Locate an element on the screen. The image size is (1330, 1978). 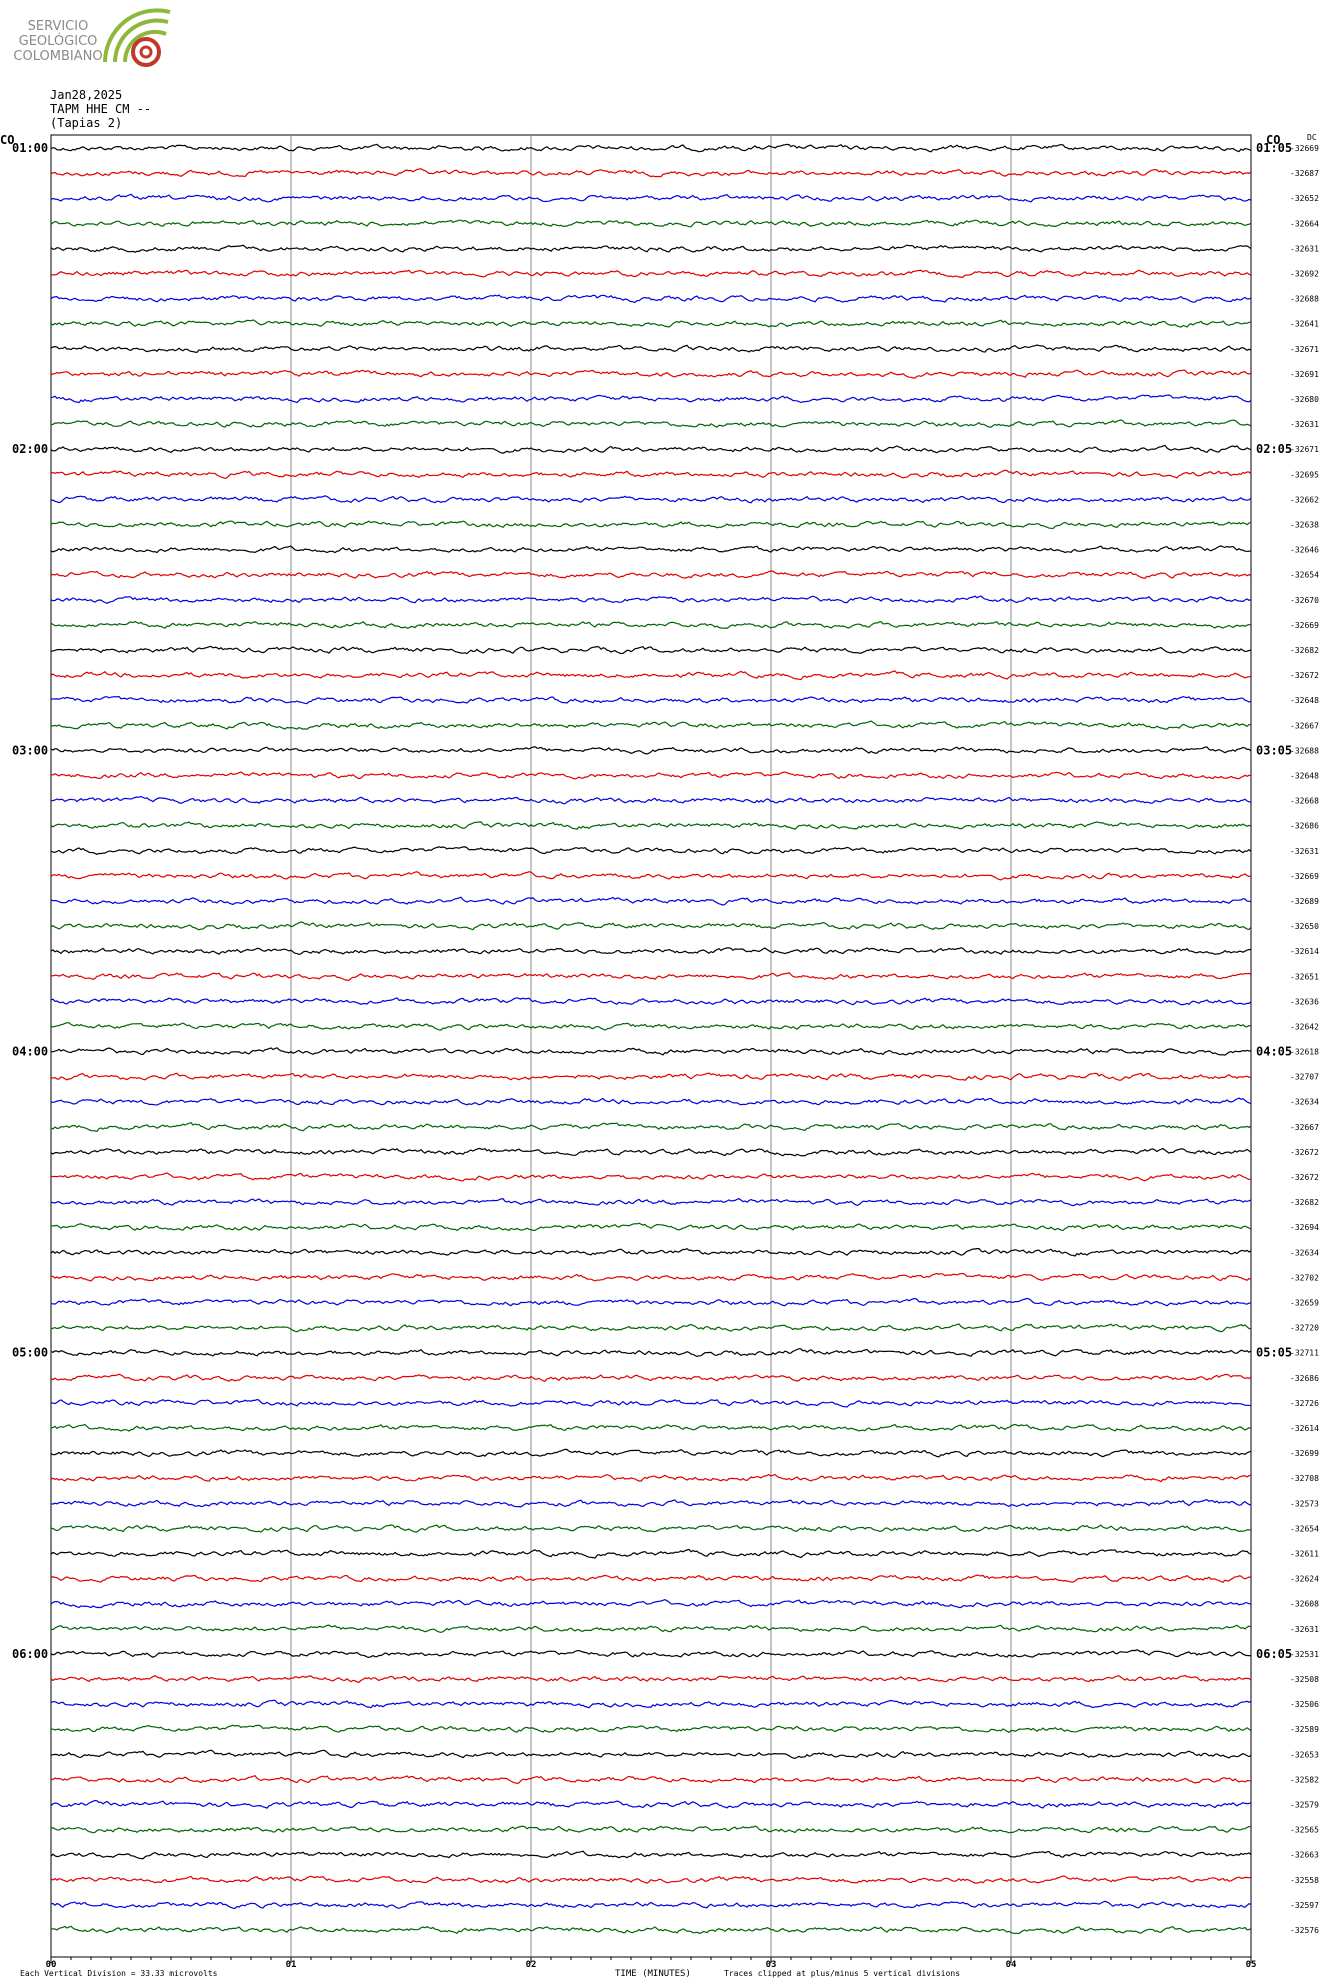
dc-offset: -32597 is located at coordinates (1304, 1905).